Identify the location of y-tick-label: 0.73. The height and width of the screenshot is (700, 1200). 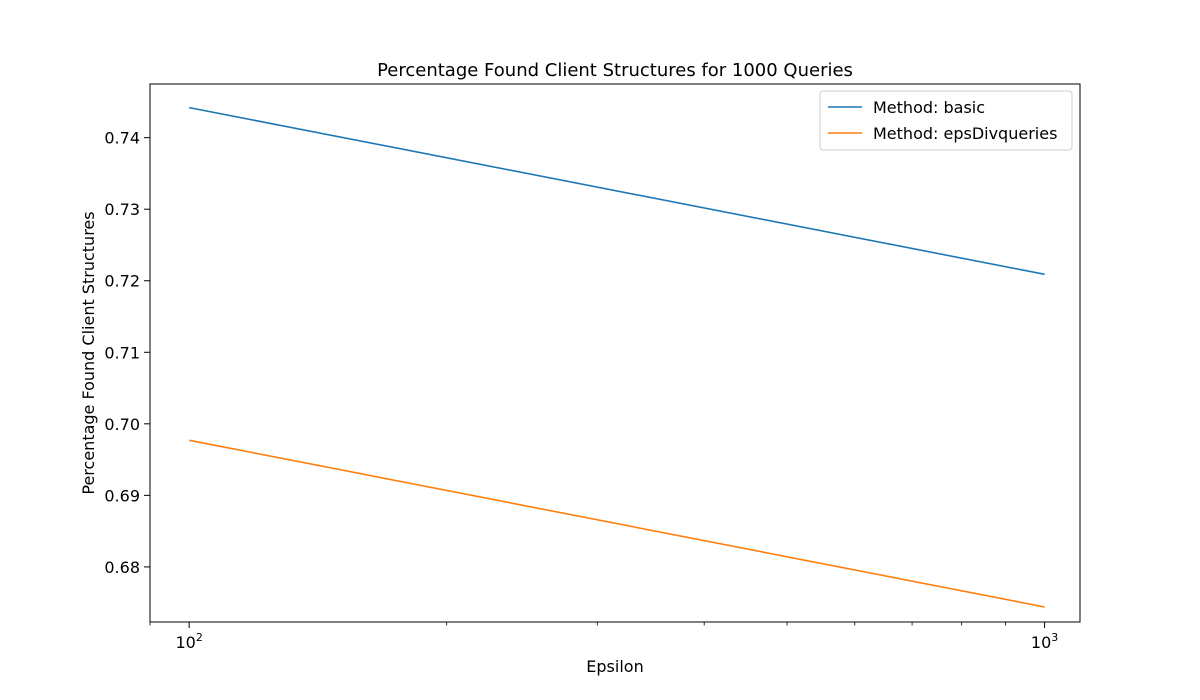
(122, 209).